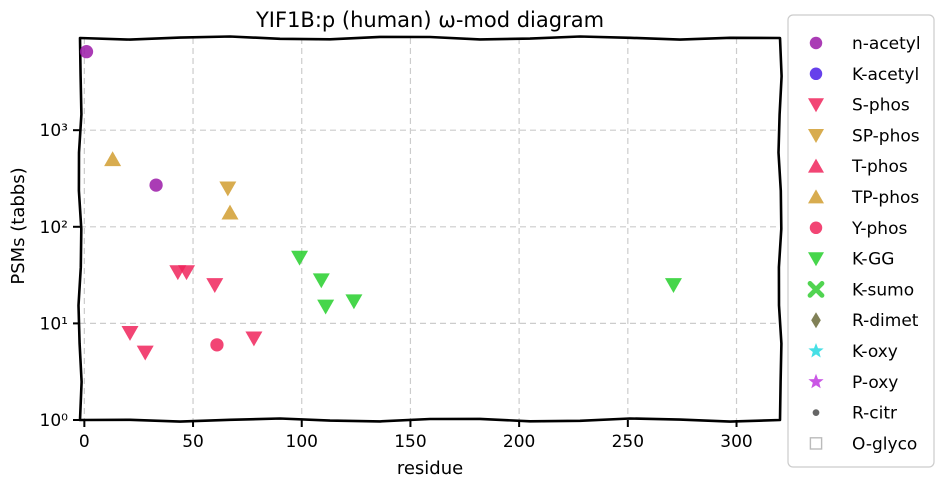 The width and height of the screenshot is (944, 496). Describe the element at coordinates (228, 189) in the screenshot. I see `data-point-sp-phos` at that location.